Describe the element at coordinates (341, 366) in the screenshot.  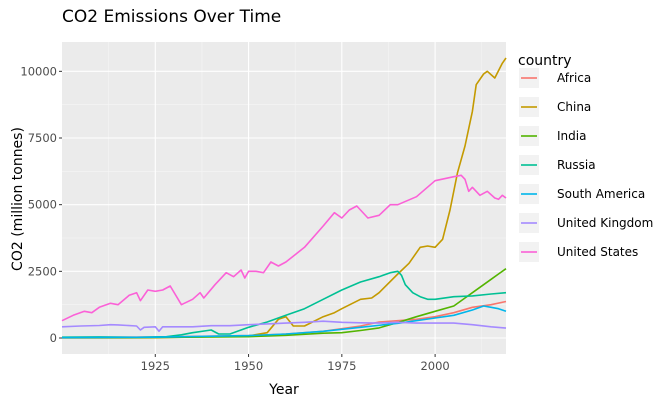
I see `x-tick-label: 1975` at that location.